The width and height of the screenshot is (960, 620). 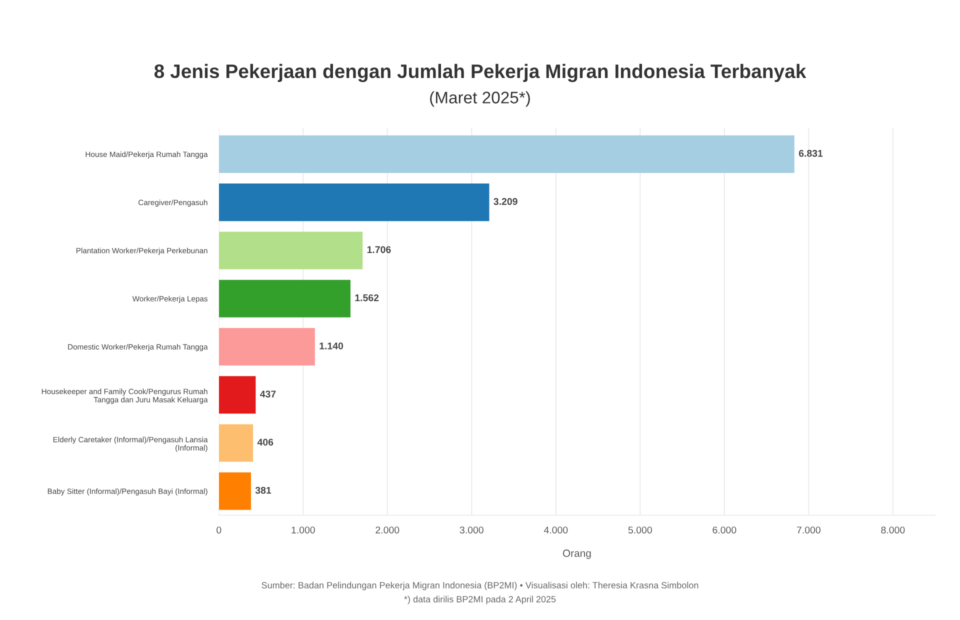 I want to click on x-tick-label: 5.000, so click(x=640, y=530).